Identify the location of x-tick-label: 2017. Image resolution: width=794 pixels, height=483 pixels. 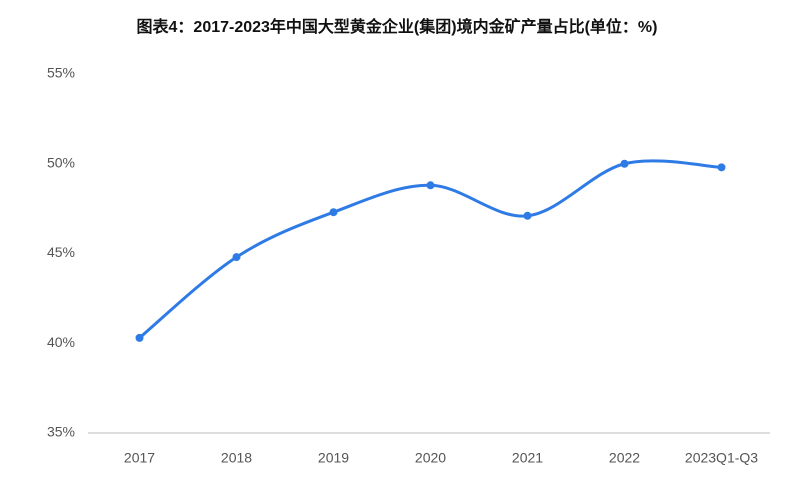
(139, 458).